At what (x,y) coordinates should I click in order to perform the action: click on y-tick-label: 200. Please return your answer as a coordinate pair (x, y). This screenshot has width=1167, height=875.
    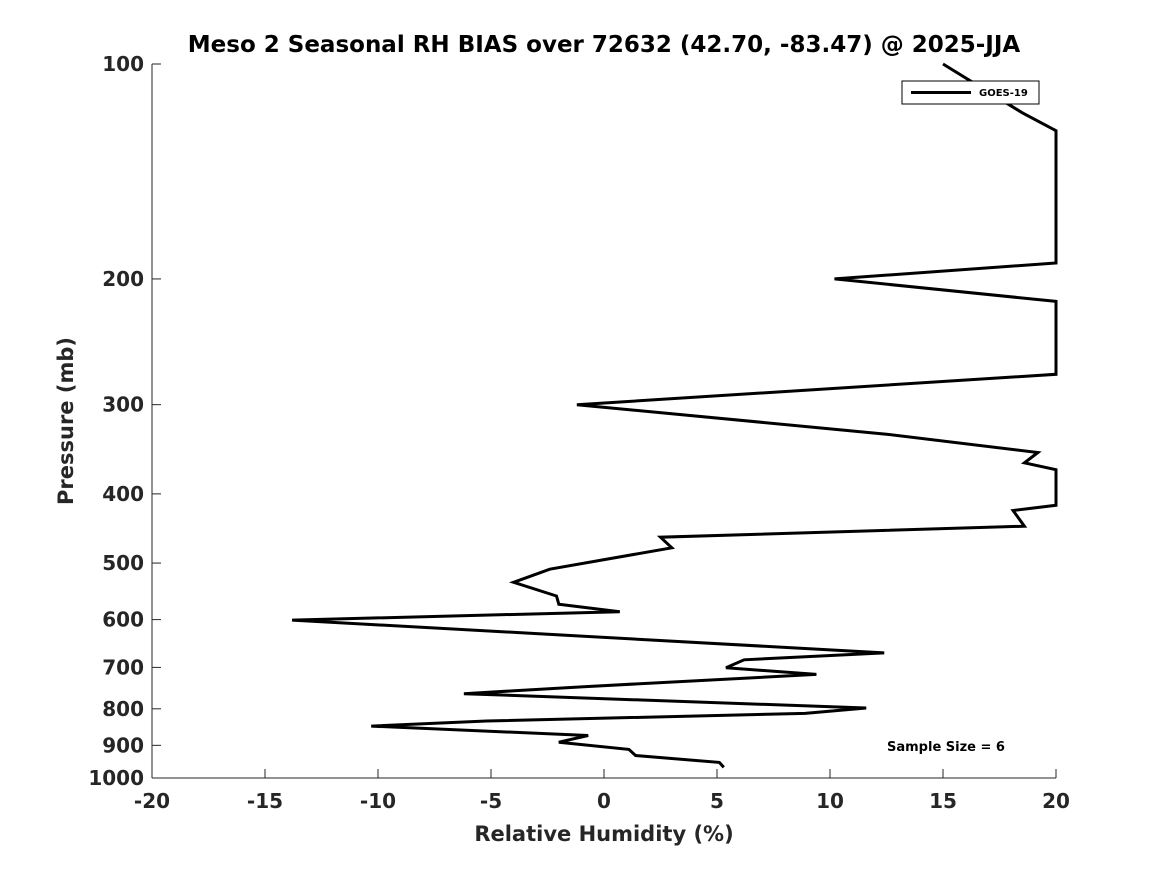
    Looking at the image, I should click on (123, 279).